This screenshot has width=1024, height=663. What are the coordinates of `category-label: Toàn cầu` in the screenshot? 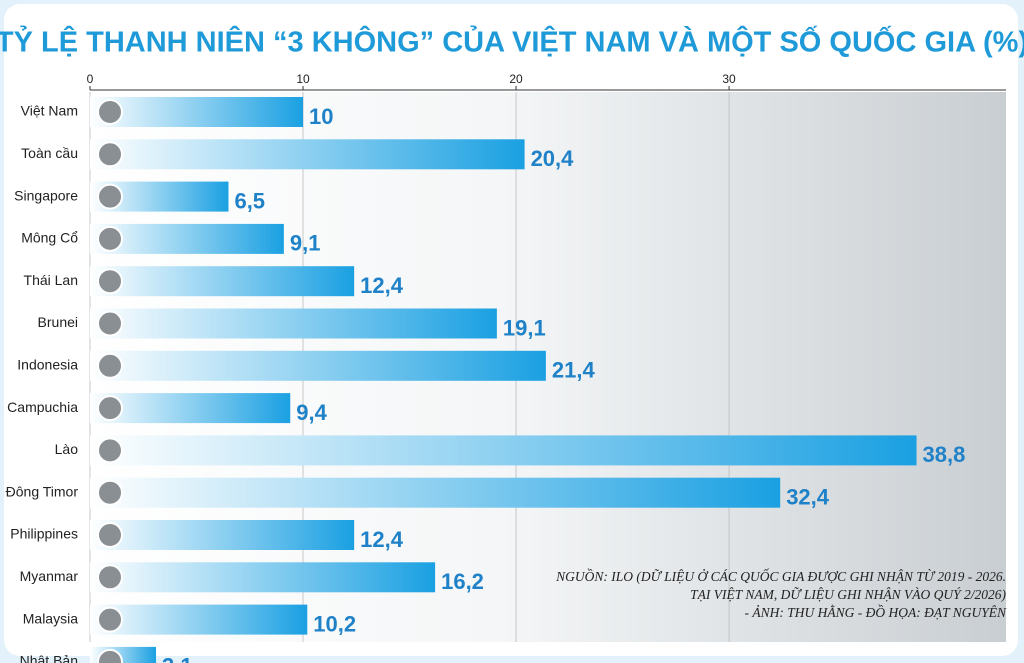 It's located at (49, 153).